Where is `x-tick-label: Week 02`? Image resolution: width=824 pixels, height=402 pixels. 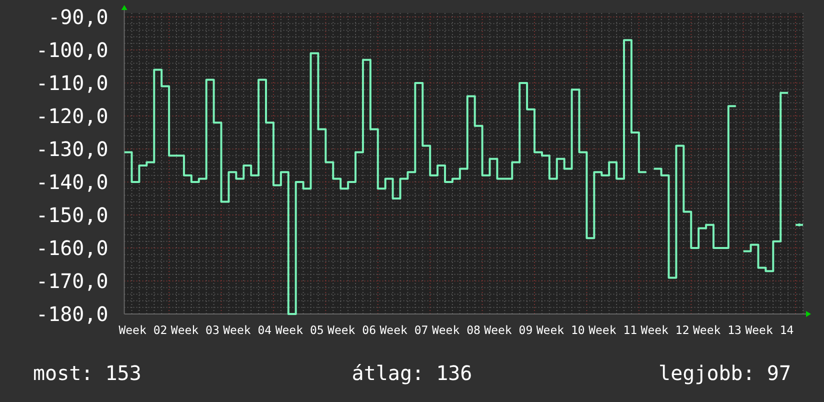
x-tick-label: Week 02 is located at coordinates (143, 330).